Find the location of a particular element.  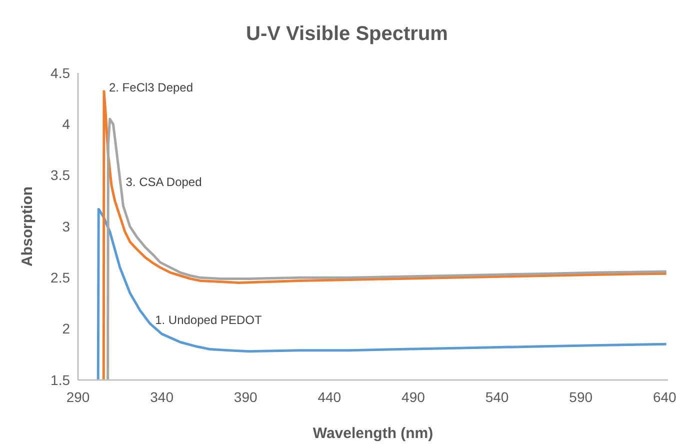

annotation: 3. CSA Doped is located at coordinates (164, 181).